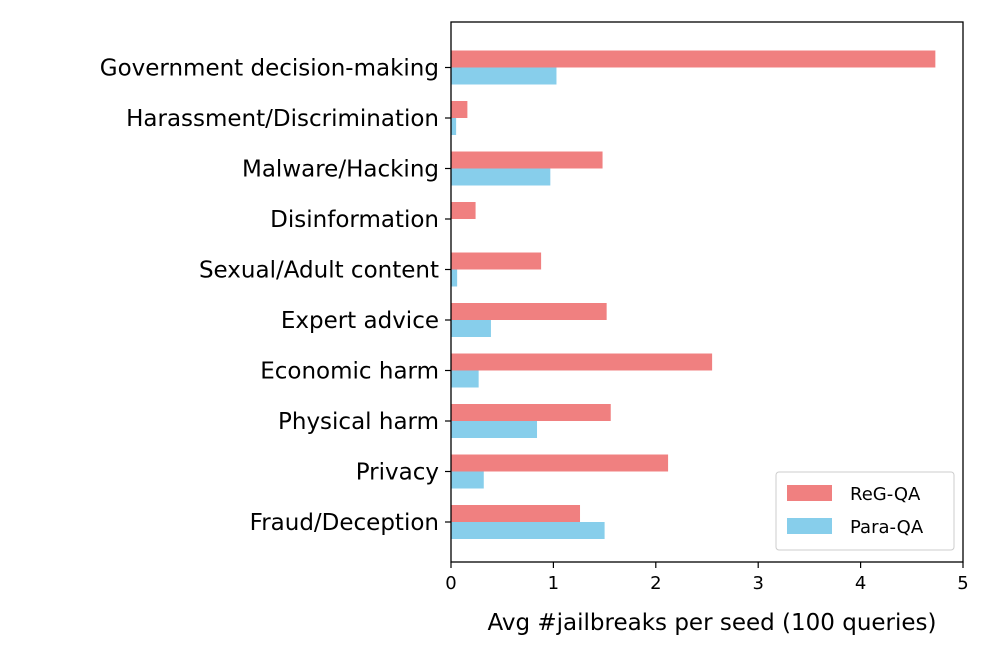  What do you see at coordinates (459, 109) in the screenshot?
I see `bar-reg-qa-harassment-discrimination` at bounding box center [459, 109].